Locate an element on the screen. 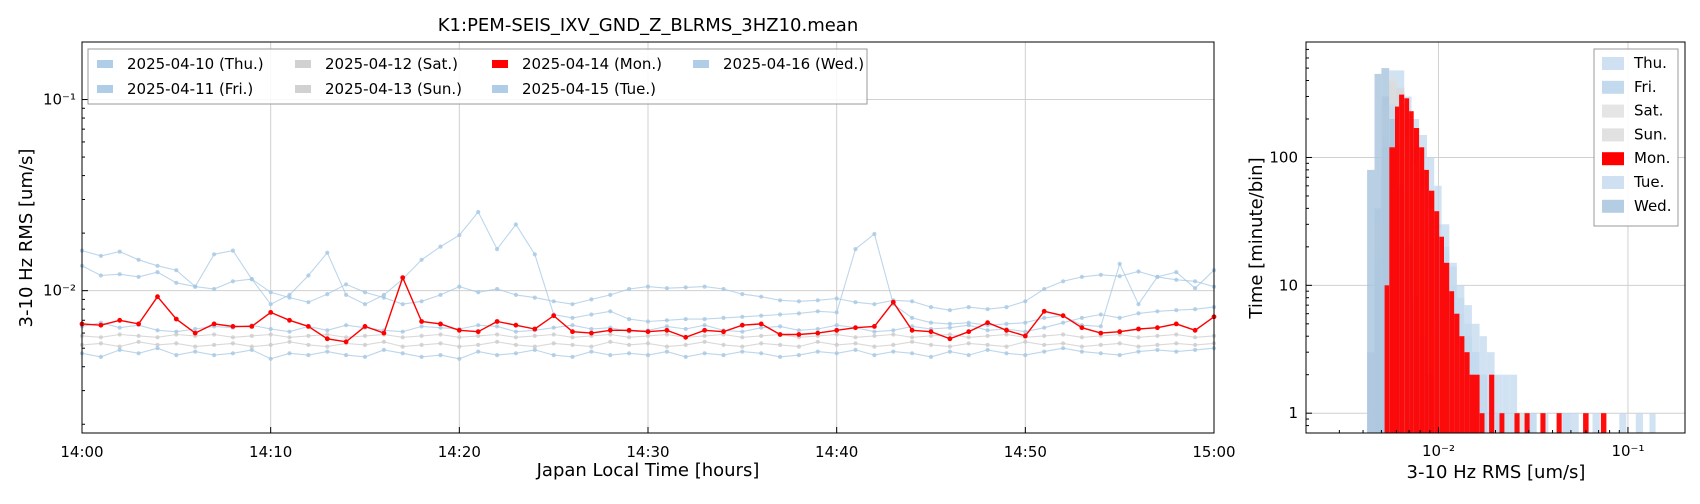 This screenshot has height=504, width=1700. histogram-legend: Thu. Fri. Sat. Sun. Mon. Tue. Wed. is located at coordinates (1636, 137).